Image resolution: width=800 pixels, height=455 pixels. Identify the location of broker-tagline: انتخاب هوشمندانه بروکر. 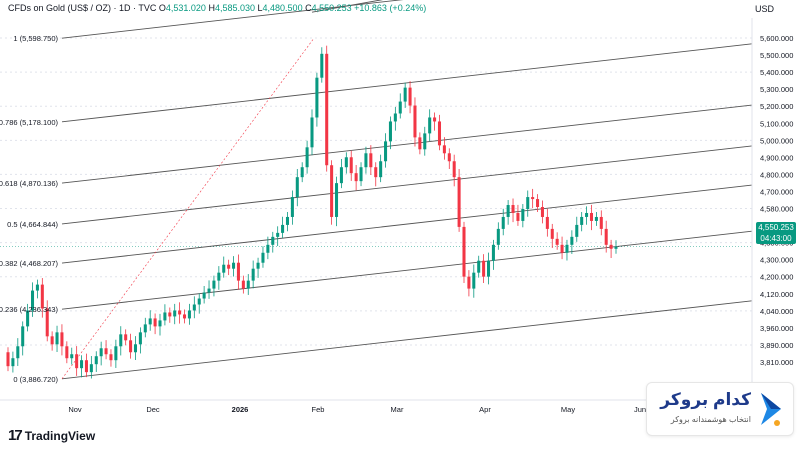
(710, 419).